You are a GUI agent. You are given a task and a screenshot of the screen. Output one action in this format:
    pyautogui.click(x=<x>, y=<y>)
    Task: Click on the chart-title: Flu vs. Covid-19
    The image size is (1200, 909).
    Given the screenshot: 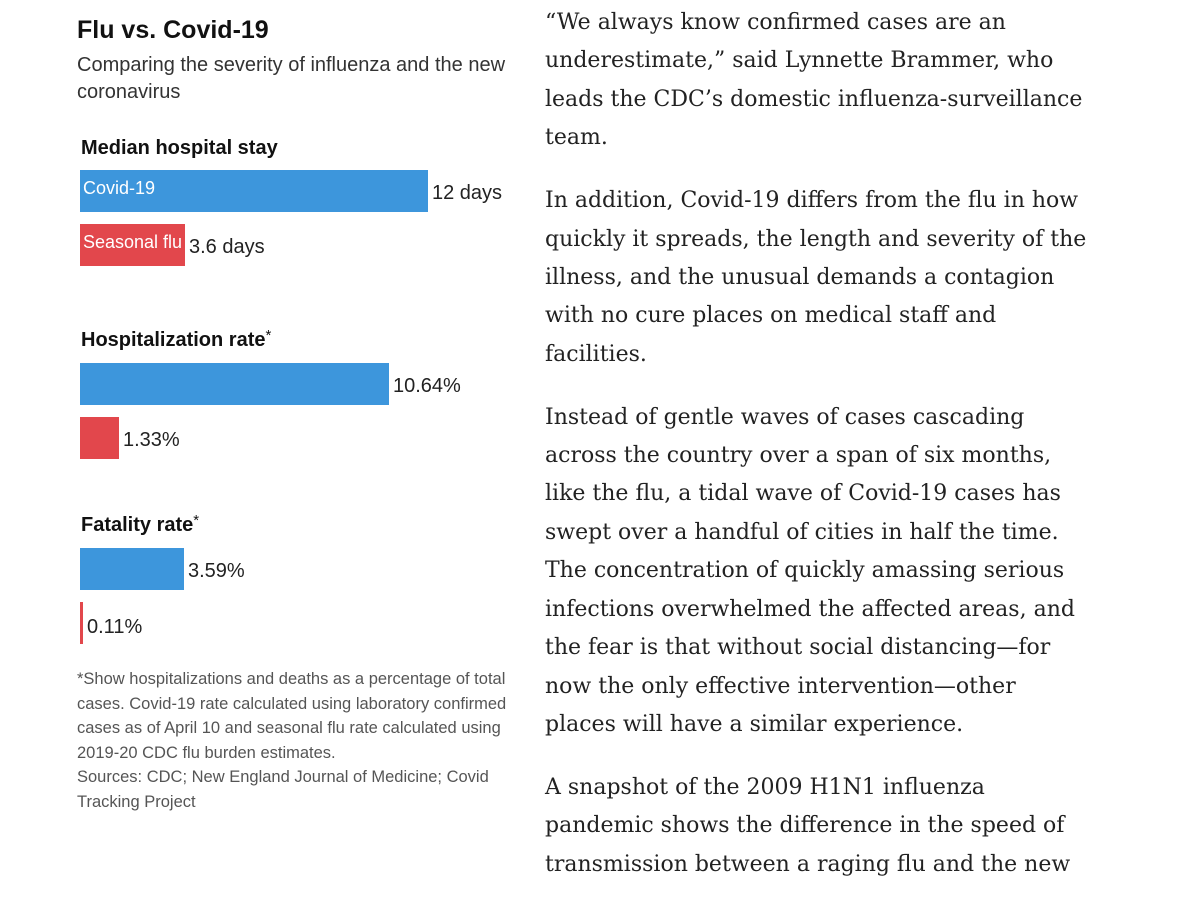 What is the action you would take?
    pyautogui.click(x=173, y=30)
    